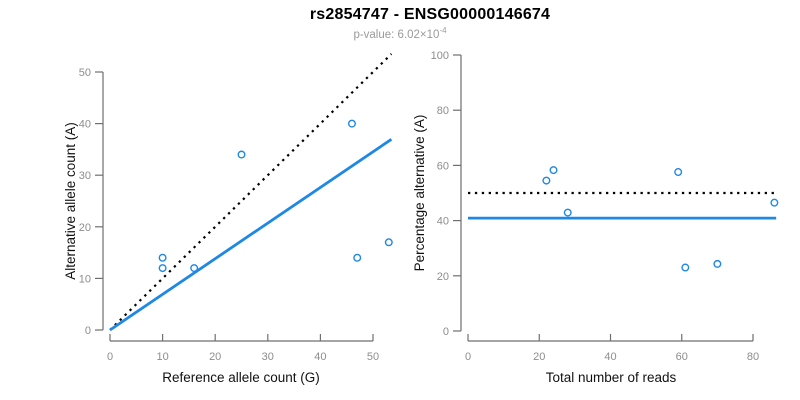  I want to click on x-tick-label: 80, so click(753, 357).